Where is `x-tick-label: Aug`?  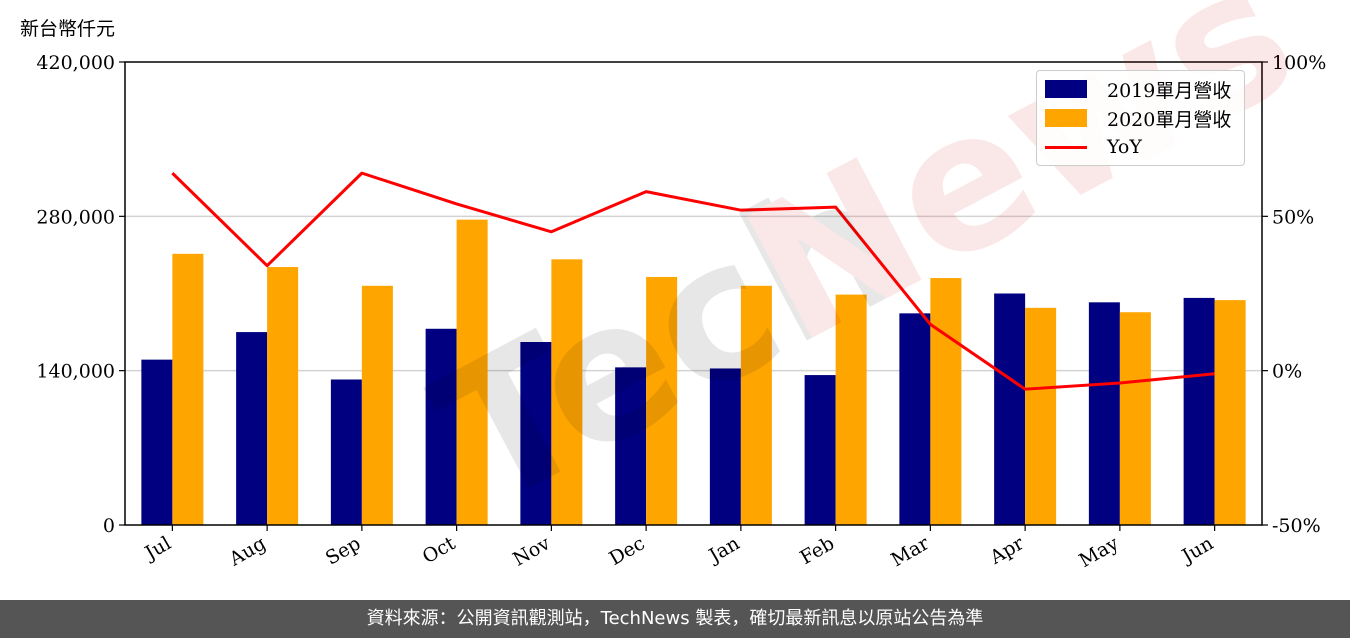
x-tick-label: Aug is located at coordinates (247, 551).